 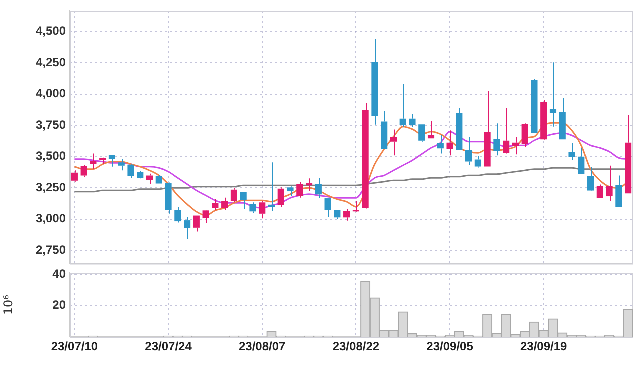 I want to click on y-tick-label: 4,500, so click(x=51, y=31).